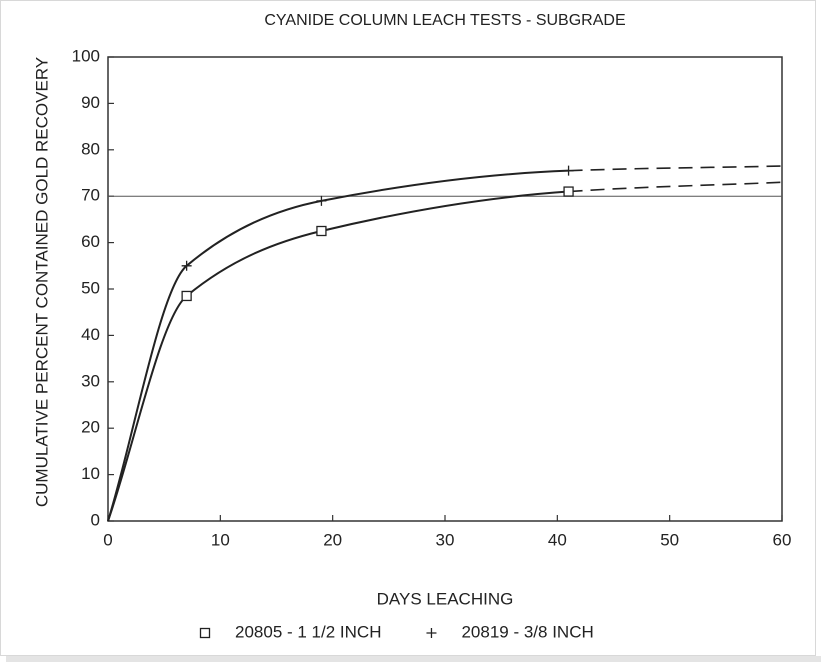 The height and width of the screenshot is (665, 821). Describe the element at coordinates (86, 55) in the screenshot. I see `y-tick-label: 100` at that location.